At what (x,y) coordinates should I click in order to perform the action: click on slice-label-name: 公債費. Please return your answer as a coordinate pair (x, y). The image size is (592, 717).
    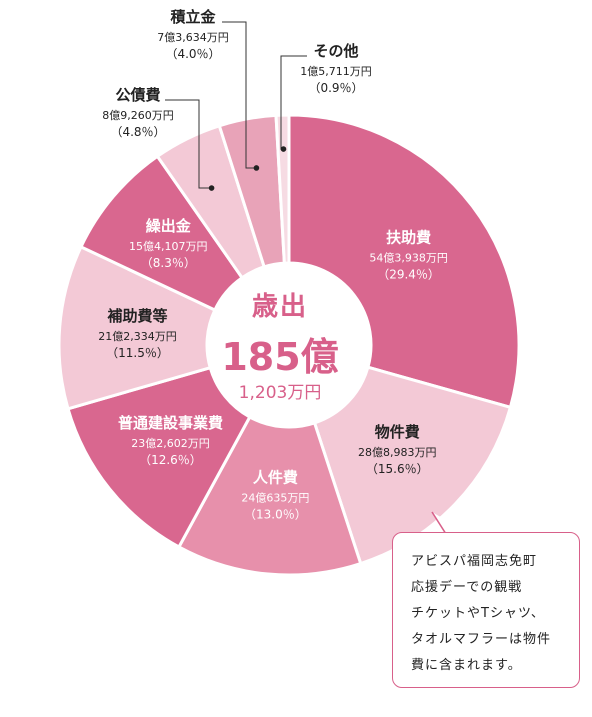
    Looking at the image, I should click on (137, 95).